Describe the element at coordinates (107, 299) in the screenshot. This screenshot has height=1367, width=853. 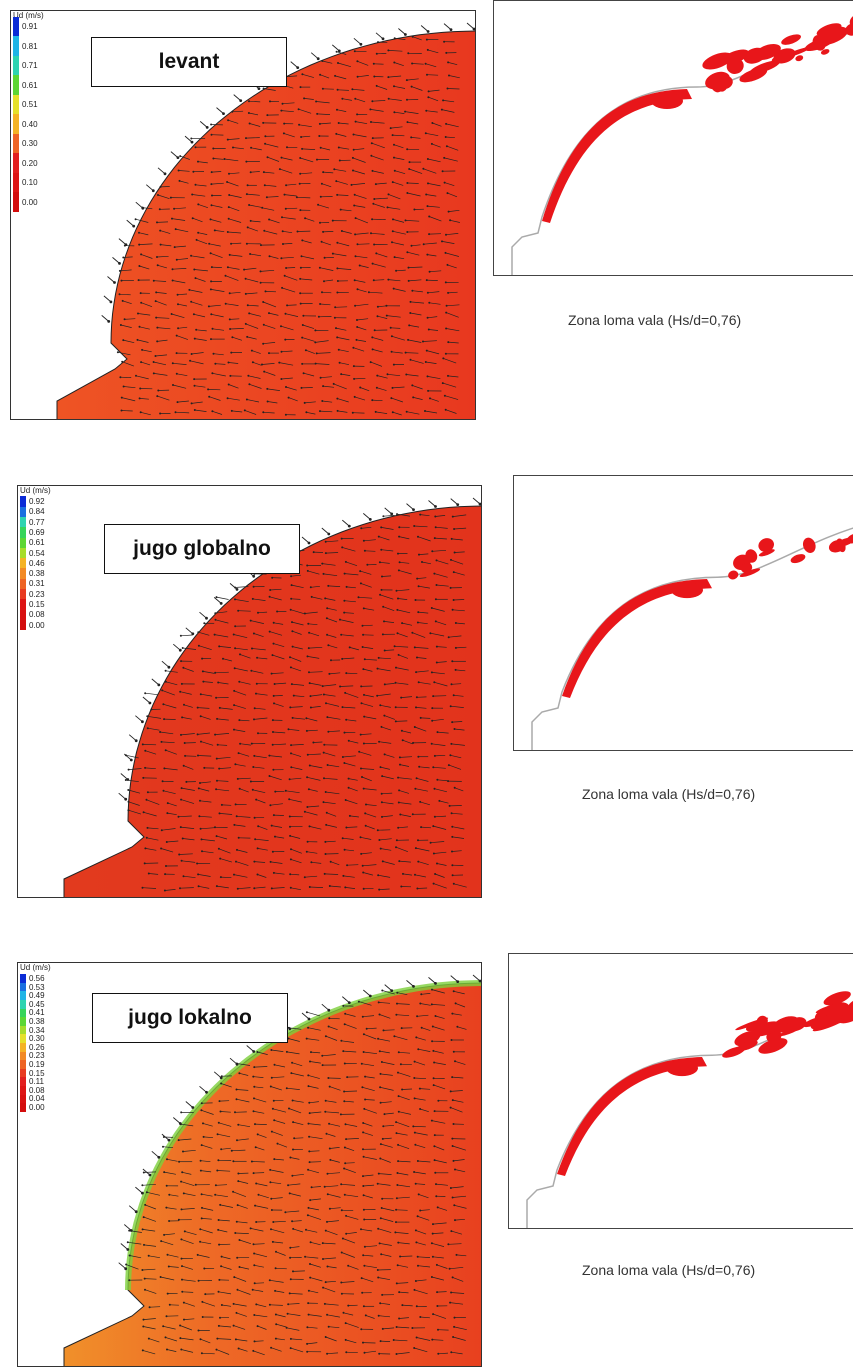
I see `boundary-arrow` at that location.